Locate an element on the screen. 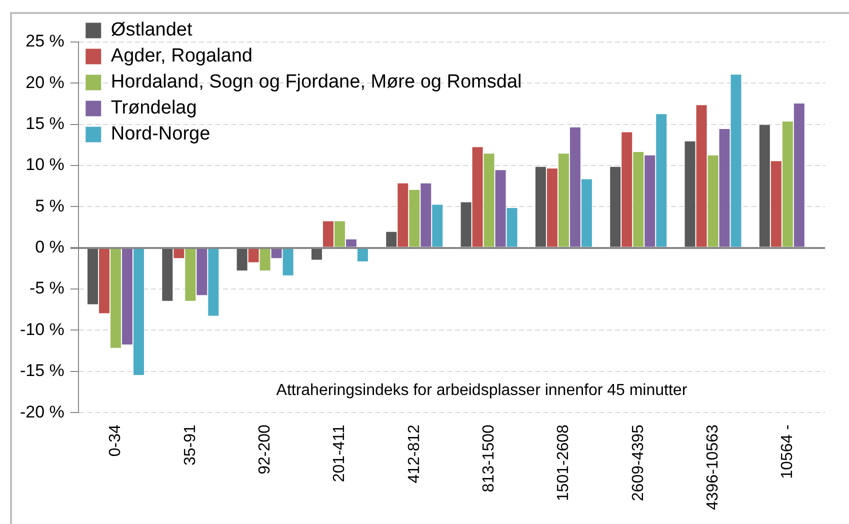 The height and width of the screenshot is (524, 849). y-tick-label: -5 % is located at coordinates (46, 288).